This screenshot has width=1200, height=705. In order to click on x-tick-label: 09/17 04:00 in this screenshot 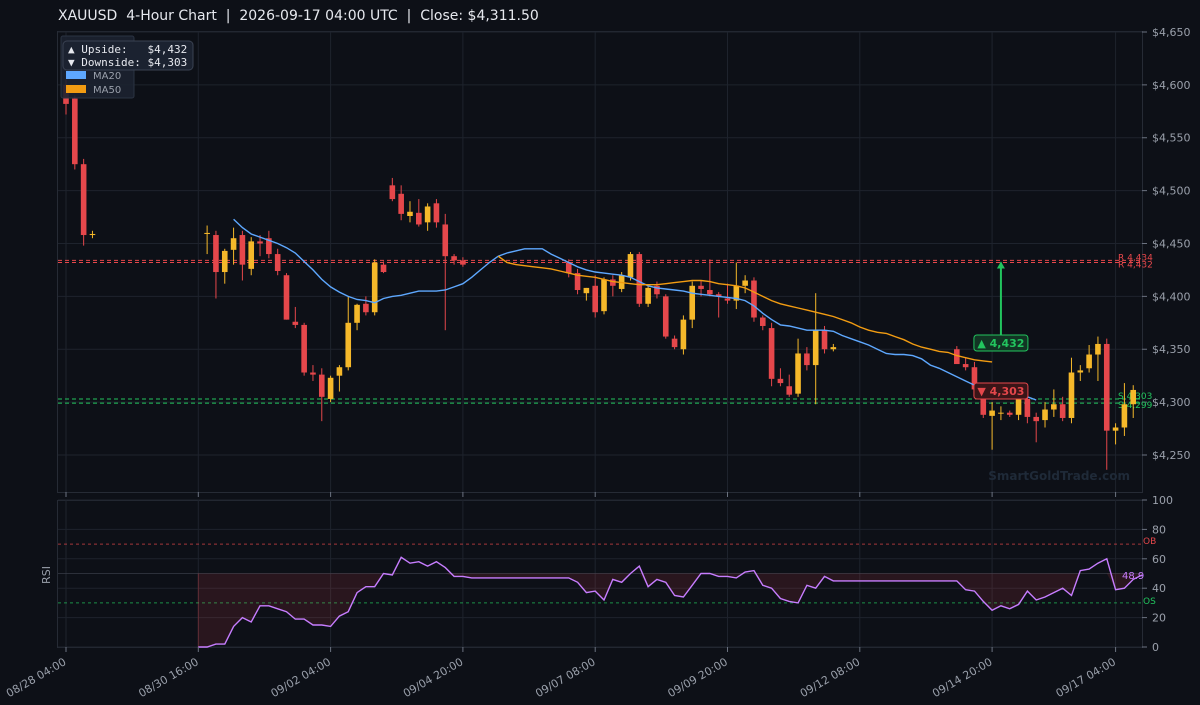, I will do `click(1086, 677)`.